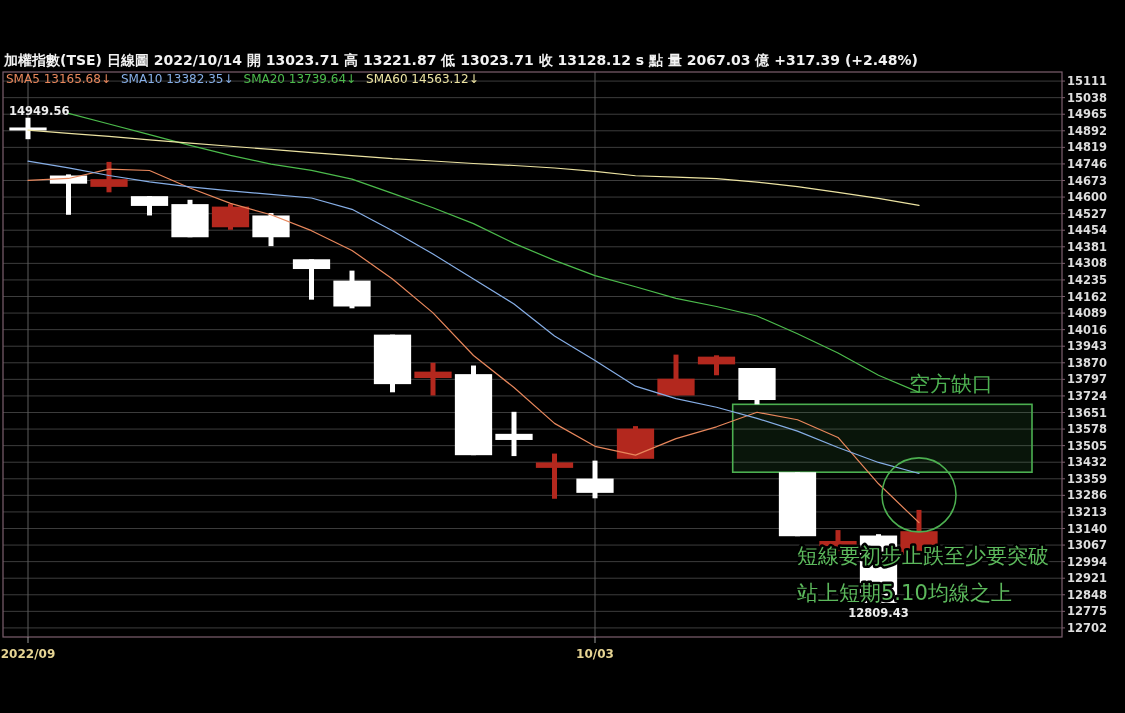 Image resolution: width=1125 pixels, height=713 pixels. Describe the element at coordinates (1087, 197) in the screenshot. I see `y-tick-label: 14600` at that location.